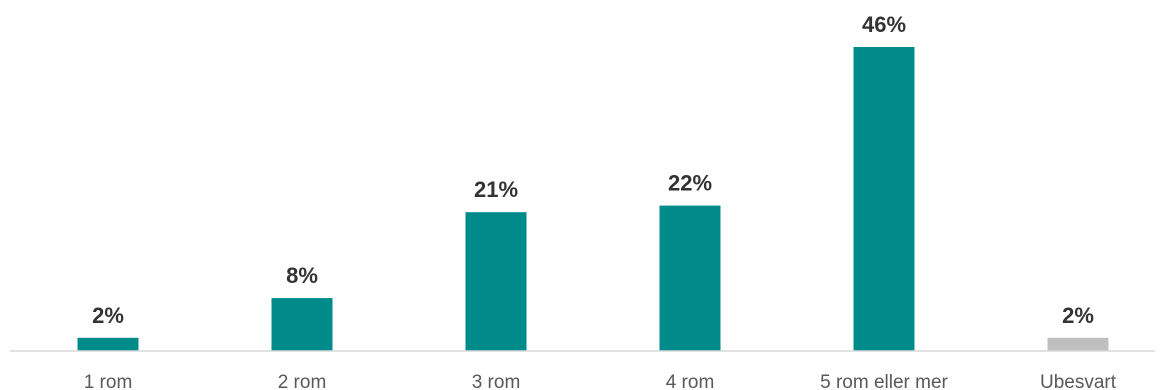 The height and width of the screenshot is (390, 1163). I want to click on value-label-0: 2%, so click(108, 315).